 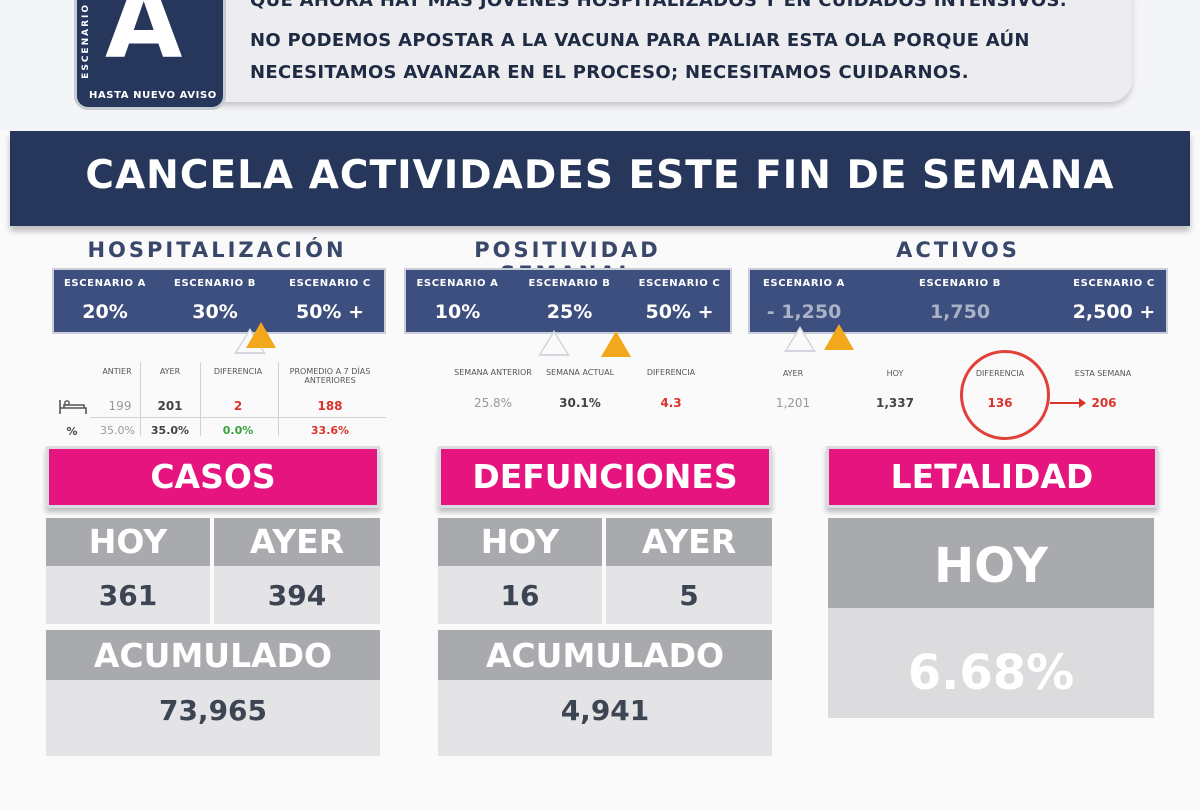 What do you see at coordinates (679, 312) in the screenshot?
I see `pos-scen-c-value: 50% +` at bounding box center [679, 312].